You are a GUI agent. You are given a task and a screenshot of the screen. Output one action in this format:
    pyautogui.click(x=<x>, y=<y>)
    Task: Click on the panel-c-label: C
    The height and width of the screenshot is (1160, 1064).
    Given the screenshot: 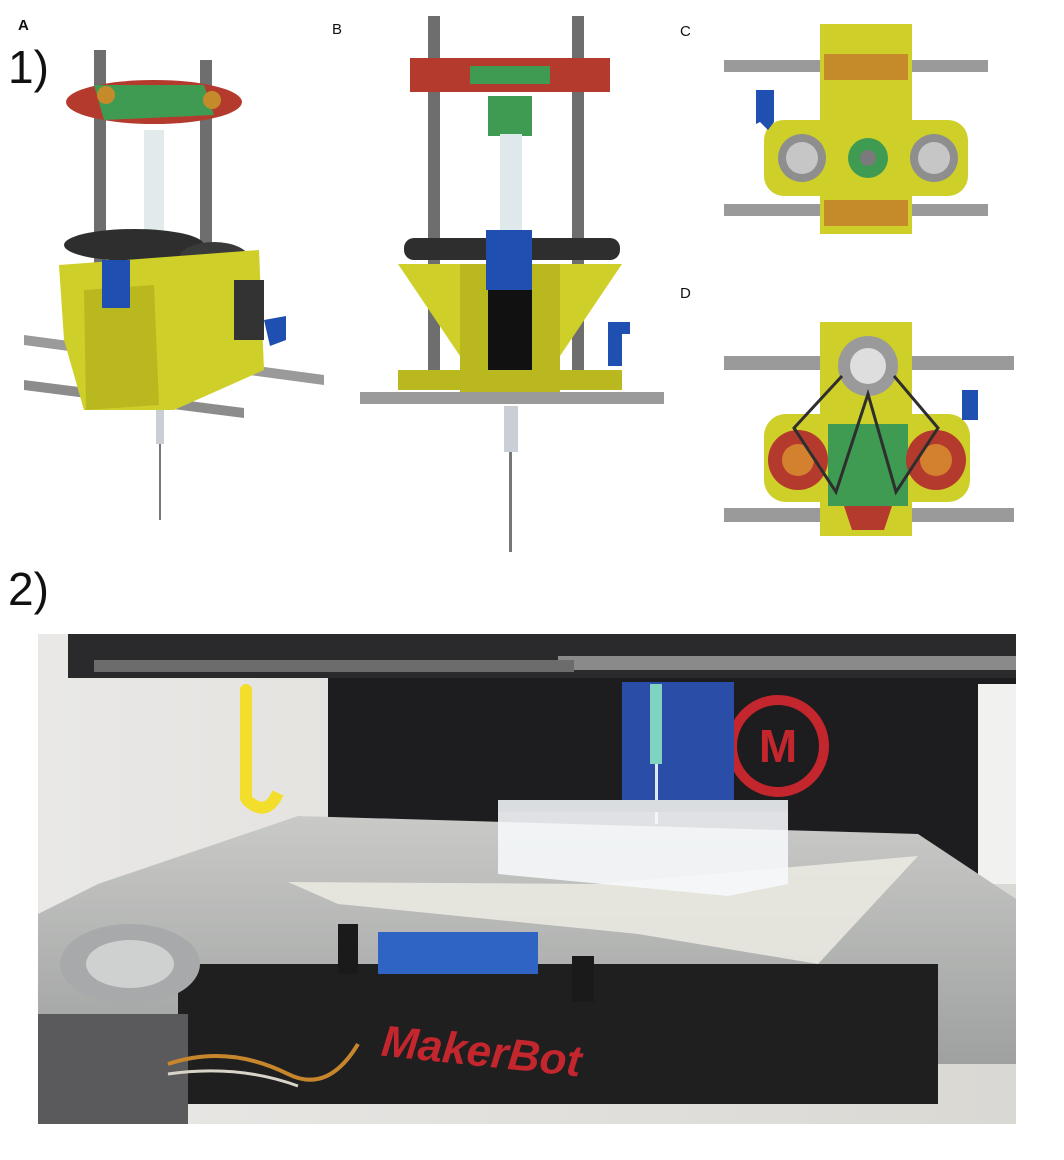 What is the action you would take?
    pyautogui.click(x=685, y=31)
    